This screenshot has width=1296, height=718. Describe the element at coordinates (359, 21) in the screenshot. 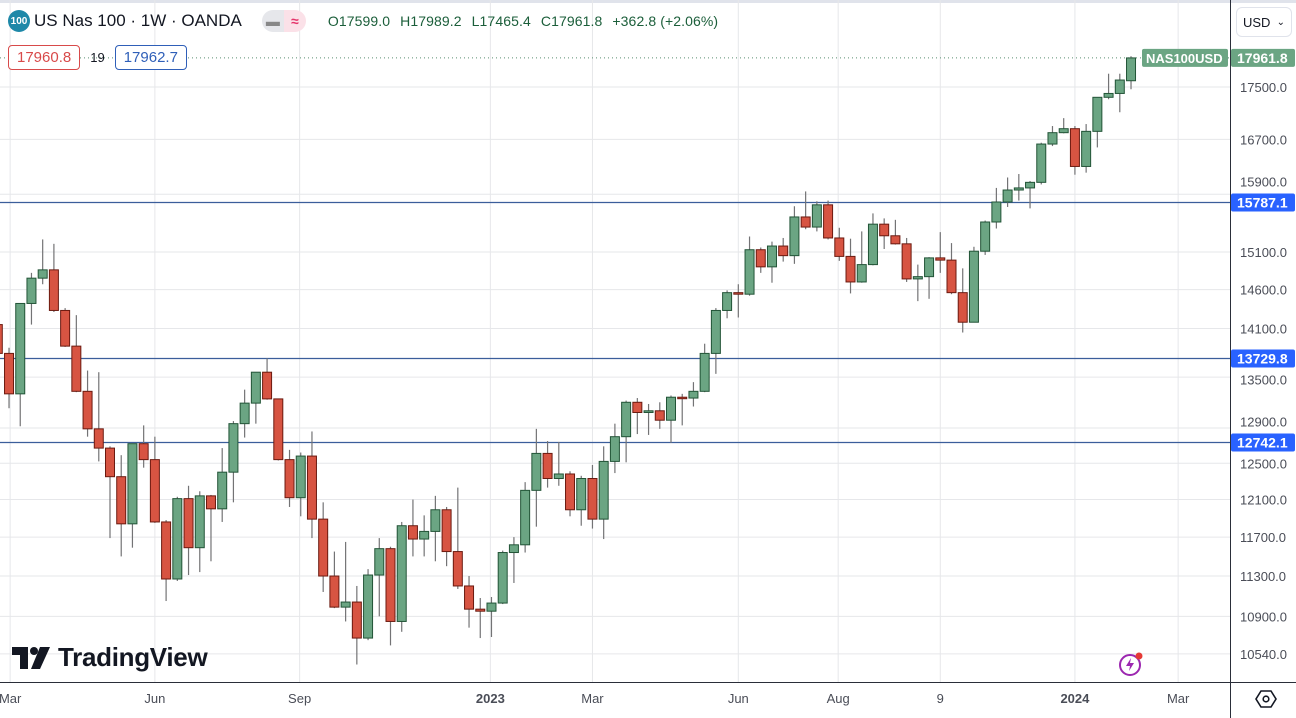

I see `ohlc-open: O17599.0` at that location.